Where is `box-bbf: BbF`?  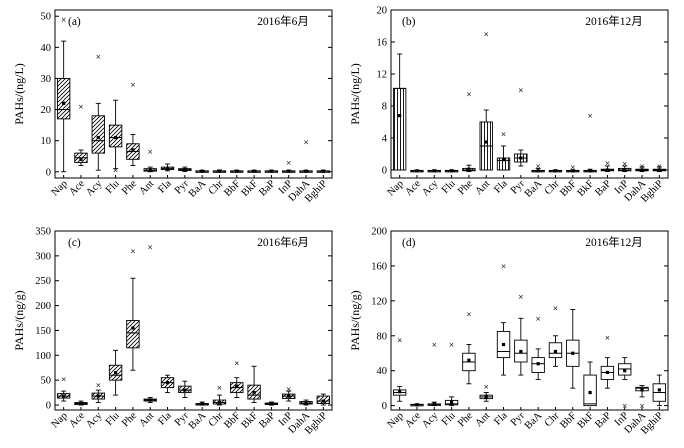 box-bbf: BbF is located at coordinates (233, 184).